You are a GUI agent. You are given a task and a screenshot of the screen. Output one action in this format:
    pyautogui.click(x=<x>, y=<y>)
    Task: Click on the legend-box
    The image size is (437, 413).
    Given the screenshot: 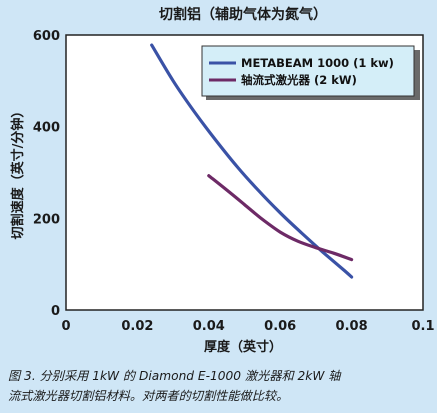 What is the action you would take?
    pyautogui.click(x=308, y=71)
    